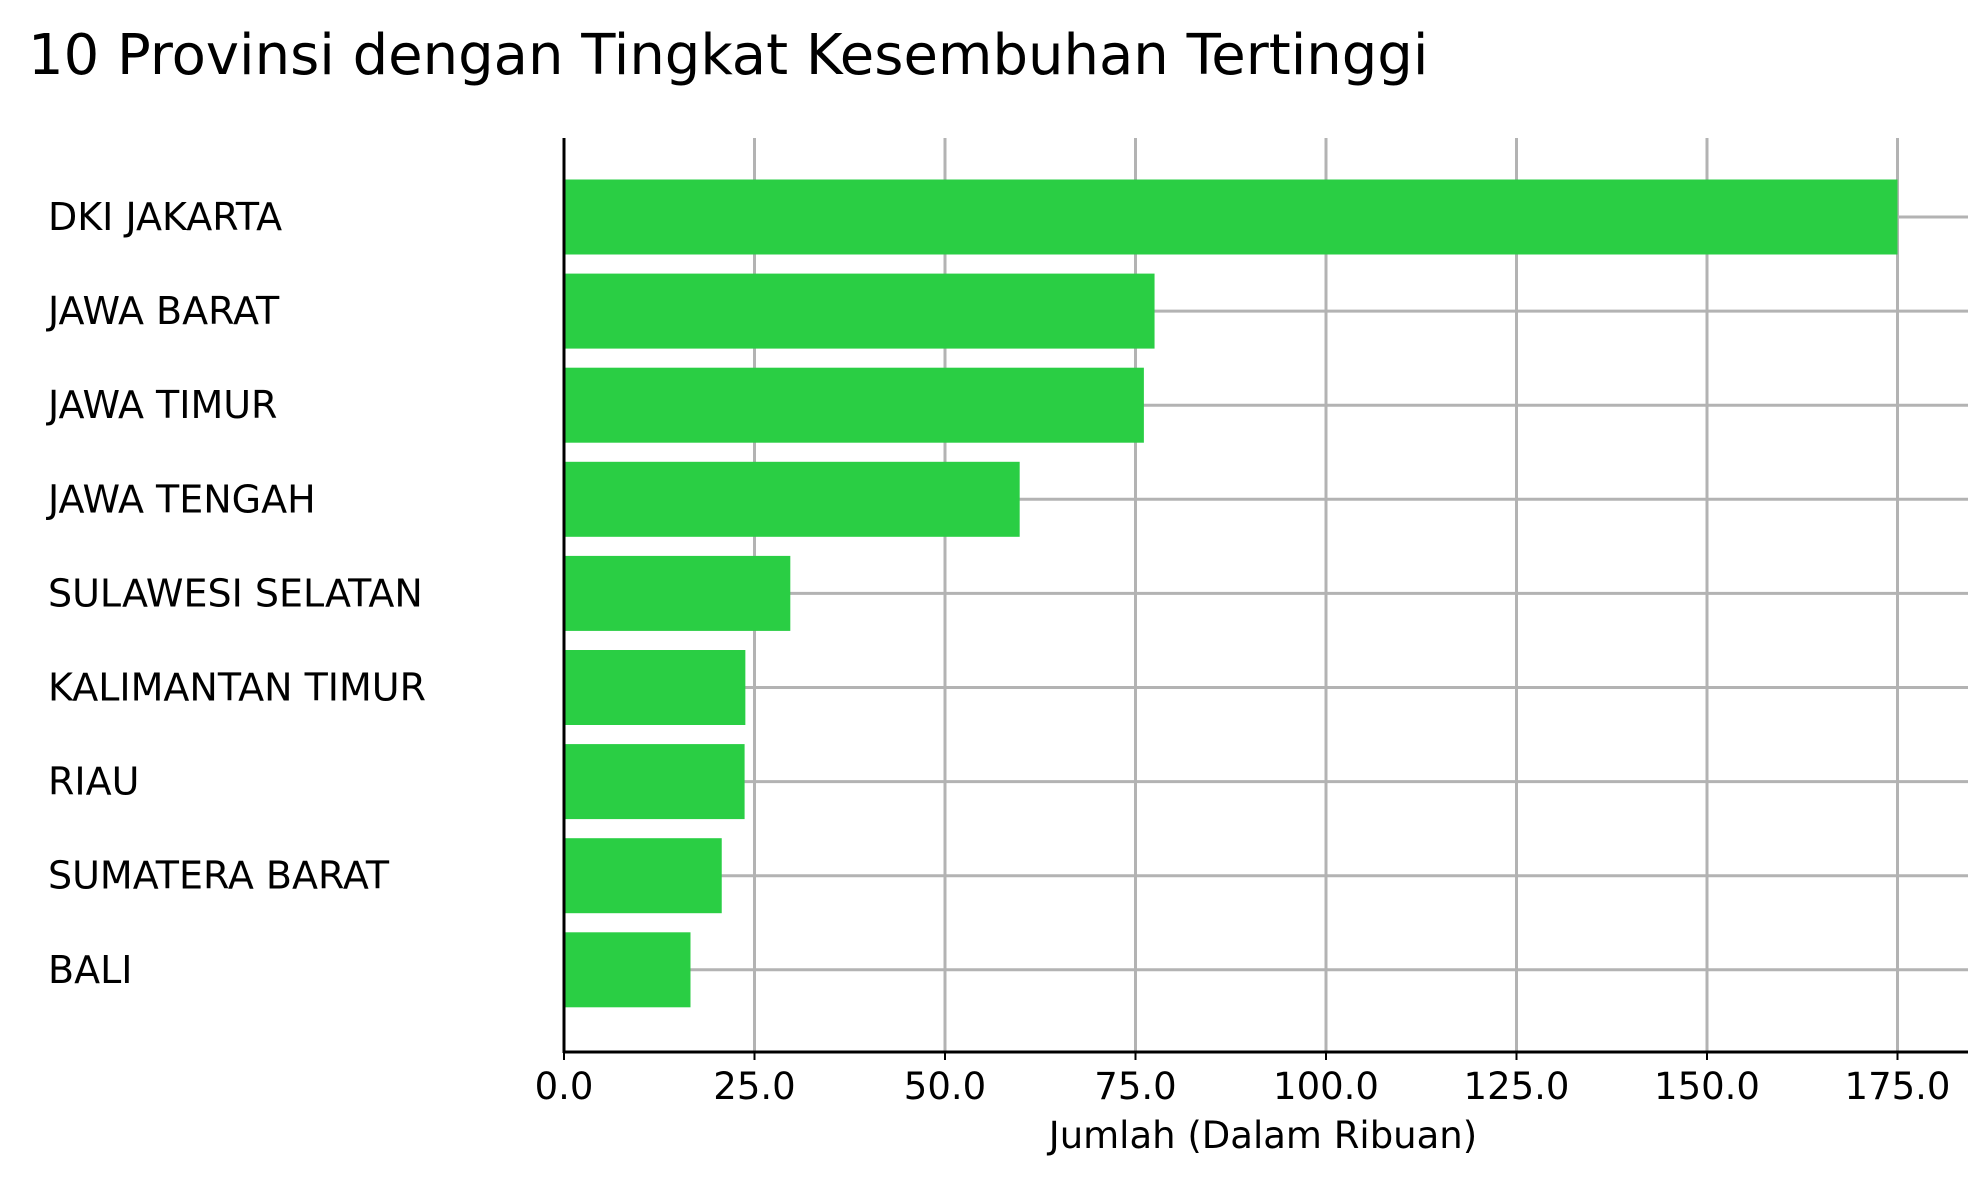 The image size is (1986, 1185). Describe the element at coordinates (1898, 1086) in the screenshot. I see `x-tick-label-7: 175.0` at that location.